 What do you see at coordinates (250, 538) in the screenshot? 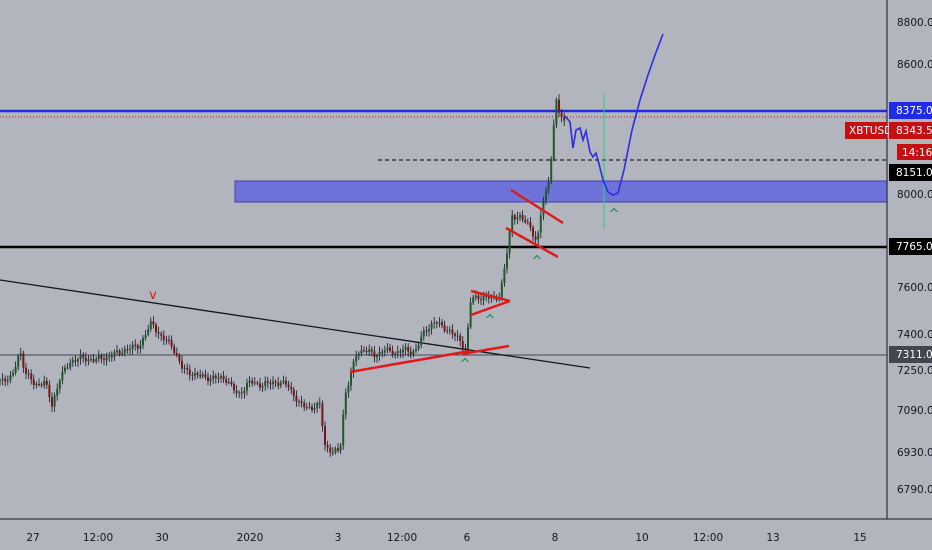
I see `time-label-2020: 2020` at bounding box center [250, 538].